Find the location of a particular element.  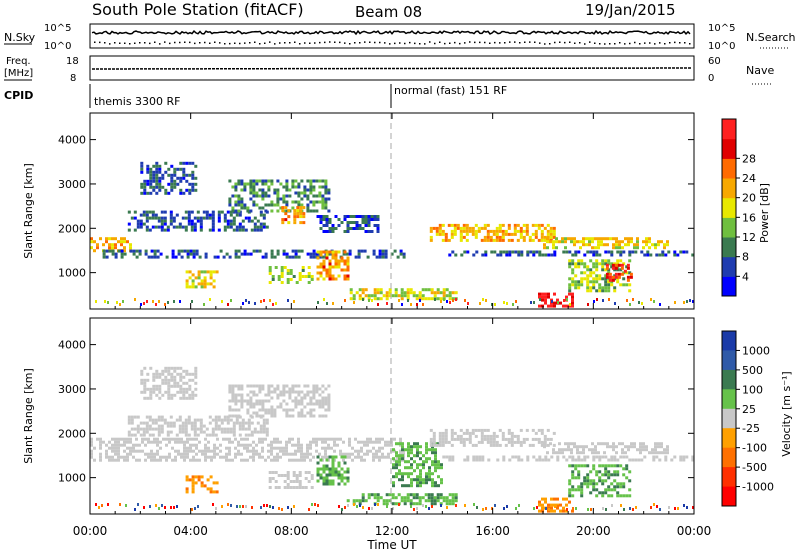

velocity-range-tick-label-2: 3000 is located at coordinates (72, 389).